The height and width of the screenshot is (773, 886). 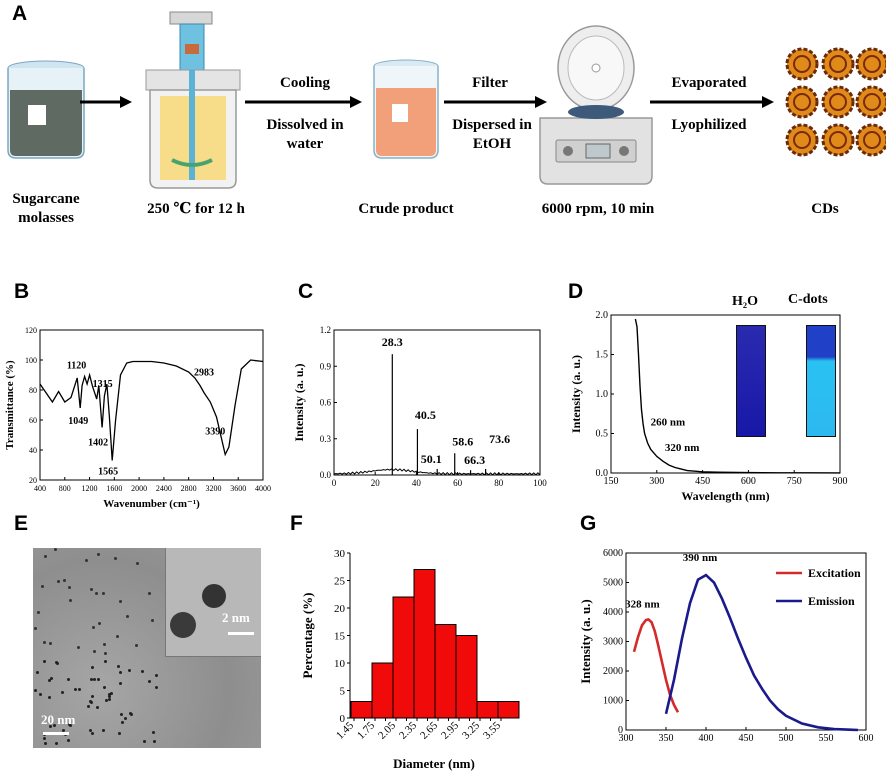 What do you see at coordinates (193, 100) in the screenshot?
I see `autoclave-icon` at bounding box center [193, 100].